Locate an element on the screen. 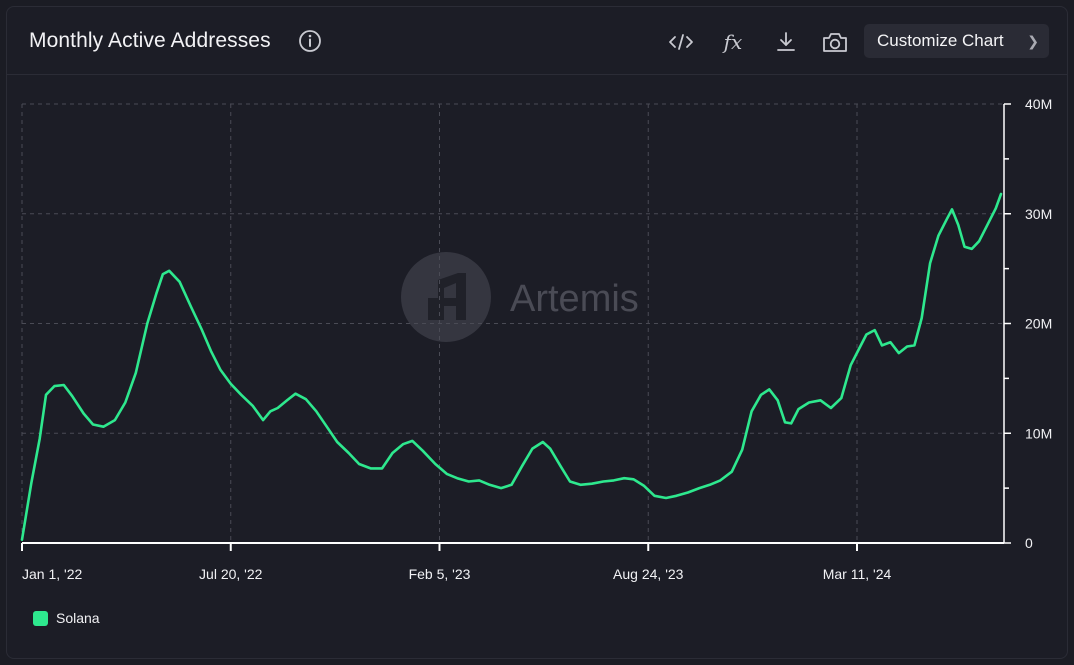 The width and height of the screenshot is (1074, 665). customize-chart-button: Customize Chart ❯ is located at coordinates (956, 41).